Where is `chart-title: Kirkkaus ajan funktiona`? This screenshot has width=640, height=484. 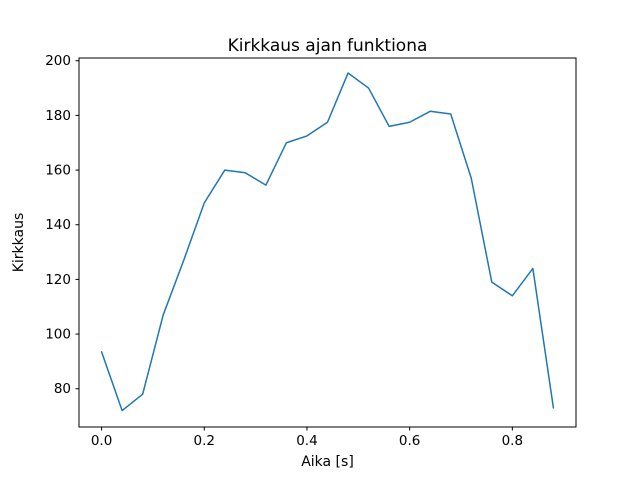
chart-title: Kirkkaus ajan funktiona is located at coordinates (328, 46).